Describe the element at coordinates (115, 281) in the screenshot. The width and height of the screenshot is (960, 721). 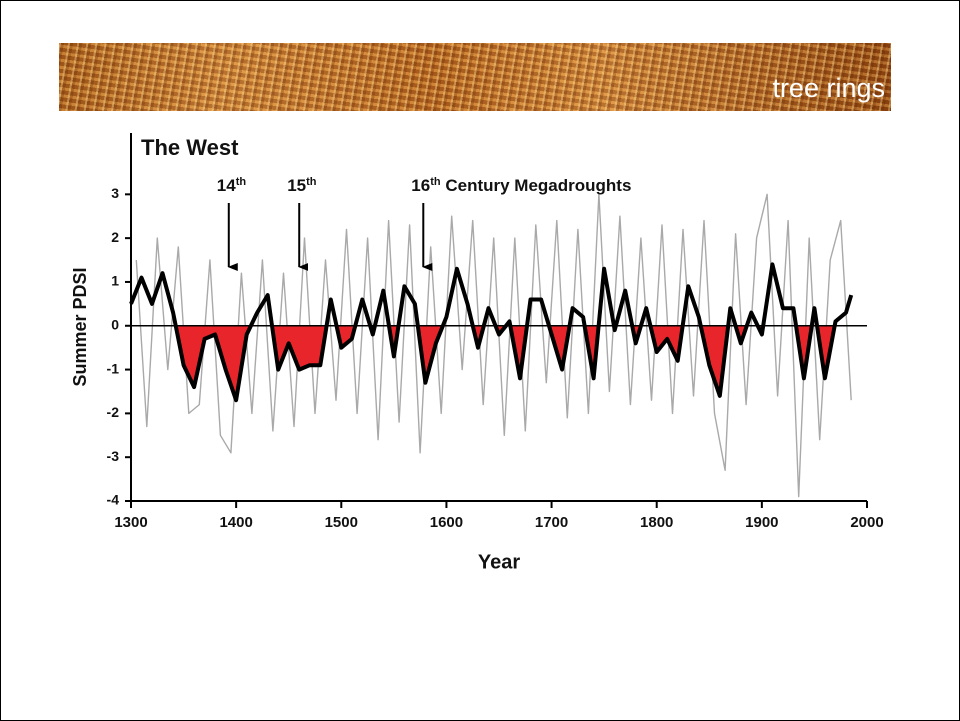
I see `y-tick-label: 1` at that location.